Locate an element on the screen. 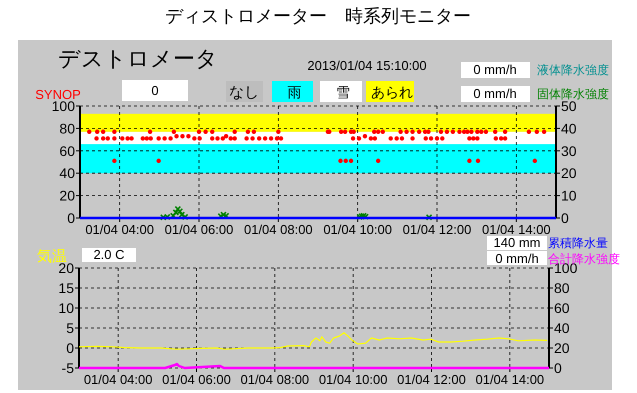  text: 2.0 C is located at coordinates (109, 254).